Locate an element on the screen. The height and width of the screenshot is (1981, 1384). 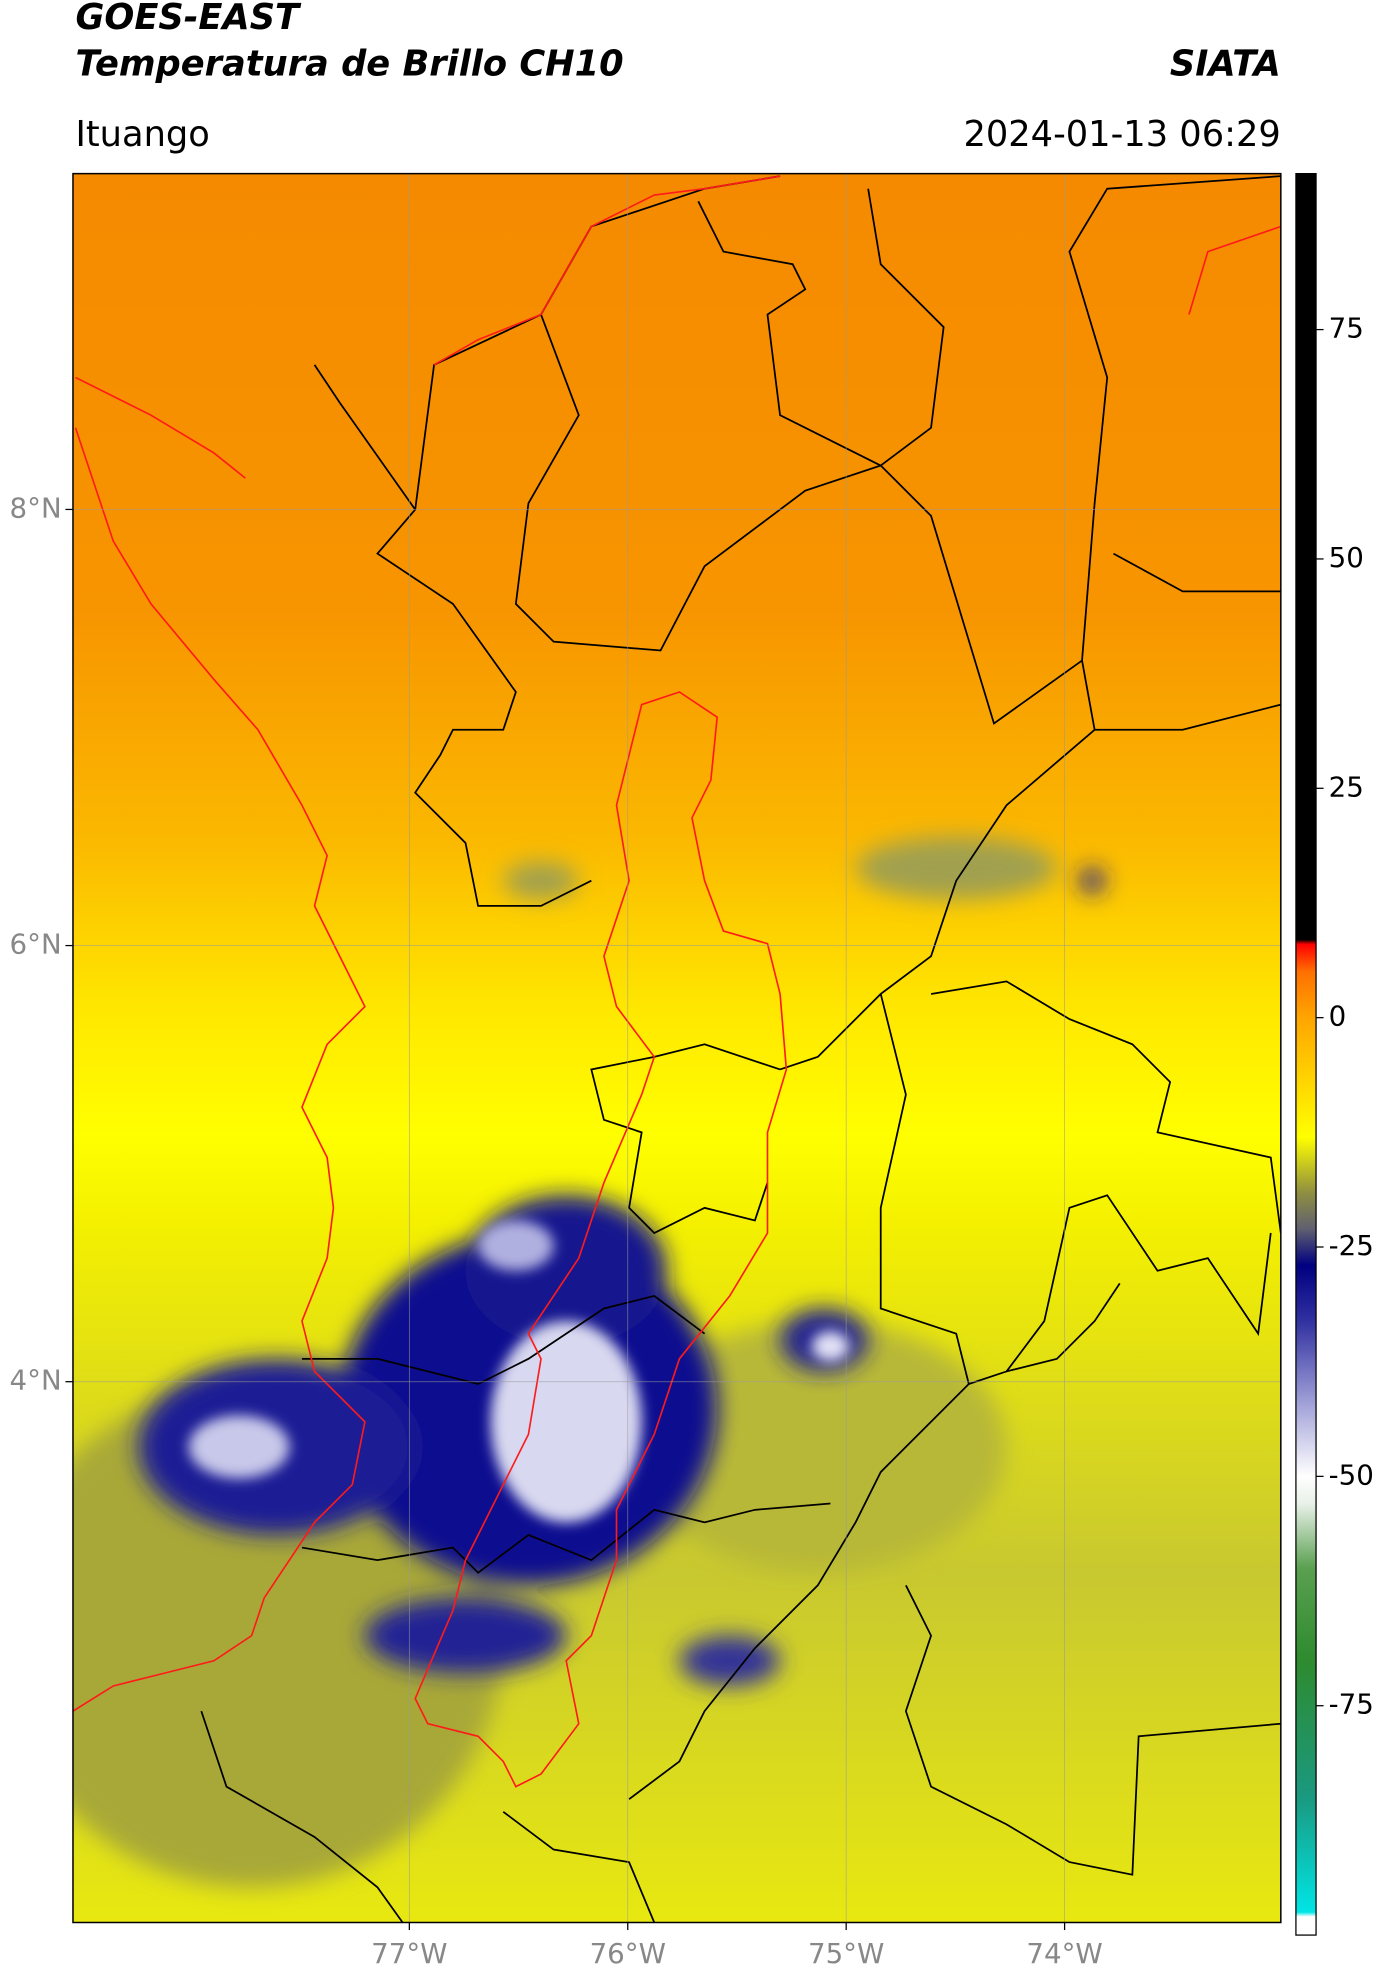
subtitle: Temperatura de Brillo CH10 is located at coordinates (349, 63).